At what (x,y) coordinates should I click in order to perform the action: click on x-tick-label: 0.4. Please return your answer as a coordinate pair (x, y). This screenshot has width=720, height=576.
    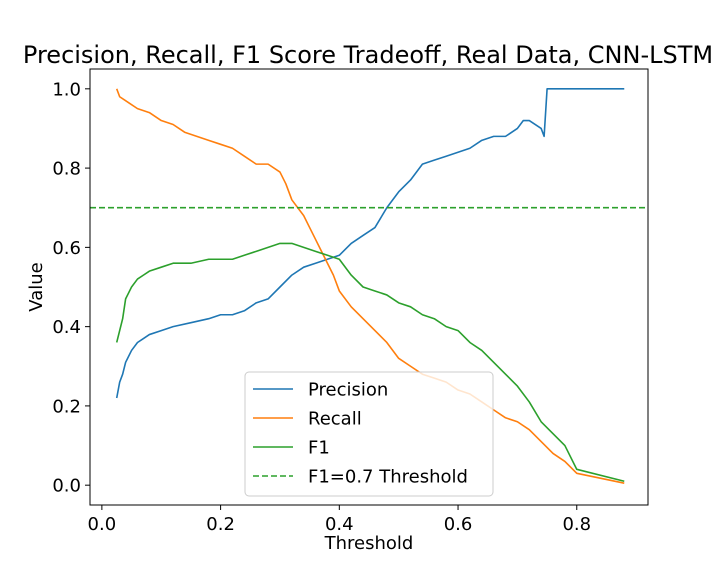
    Looking at the image, I should click on (339, 524).